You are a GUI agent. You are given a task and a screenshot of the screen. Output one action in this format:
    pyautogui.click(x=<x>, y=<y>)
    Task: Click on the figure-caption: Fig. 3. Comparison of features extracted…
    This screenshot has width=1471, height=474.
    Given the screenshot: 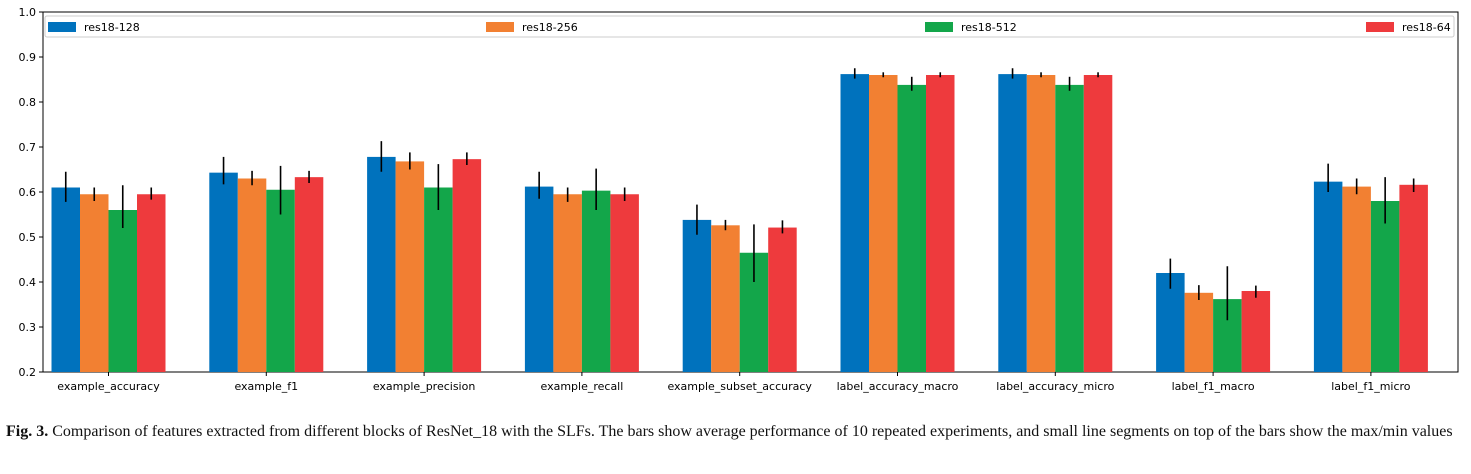 What is the action you would take?
    pyautogui.click(x=736, y=431)
    